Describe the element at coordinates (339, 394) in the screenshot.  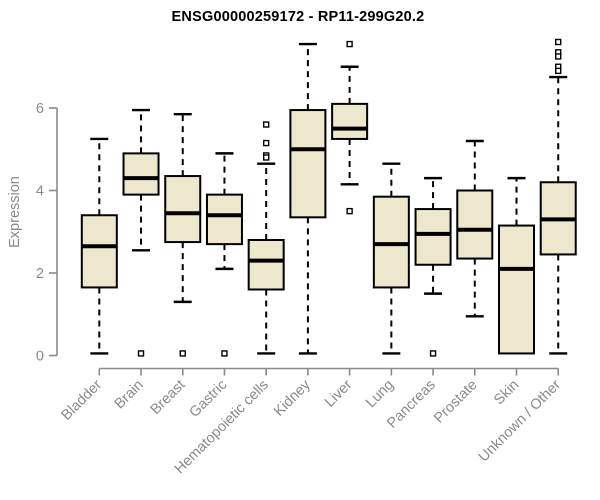
I see `x-tick-label-liver: Liver` at that location.